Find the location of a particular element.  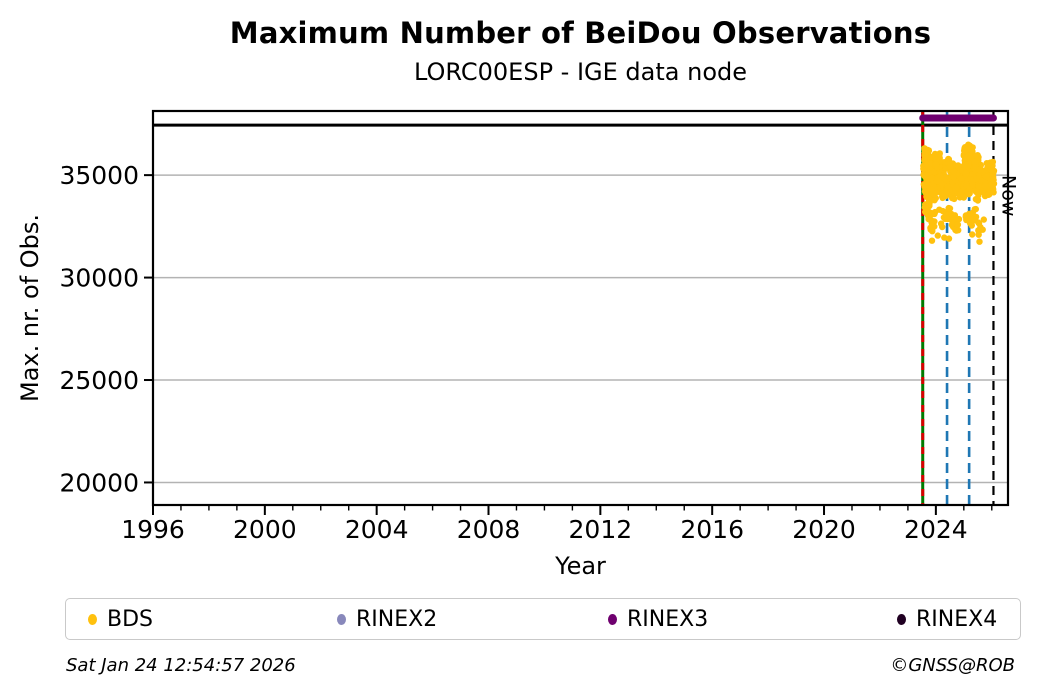

chart-subtitle: LORC00ESP - IGE data node is located at coordinates (580, 72).